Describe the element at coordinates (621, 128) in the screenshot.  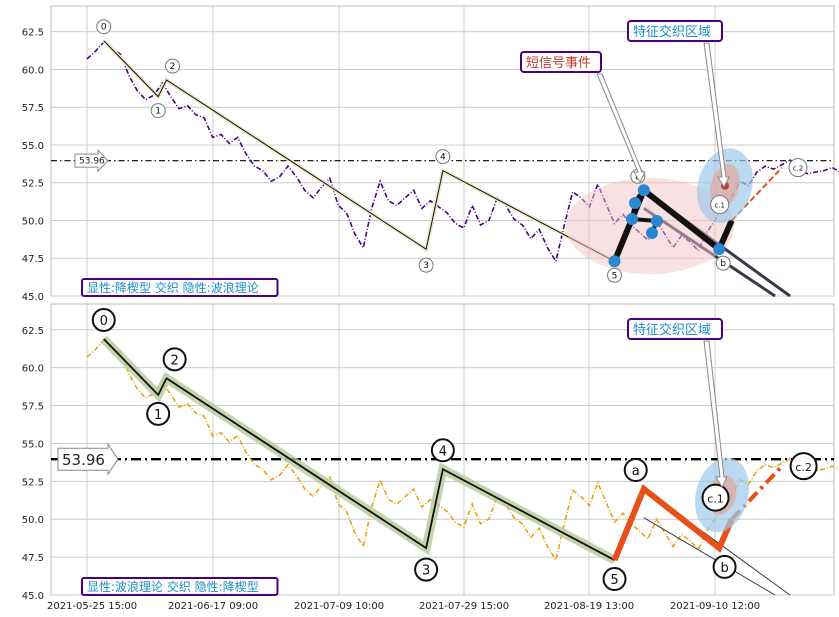
I see `short-signal-callout-arrow` at that location.